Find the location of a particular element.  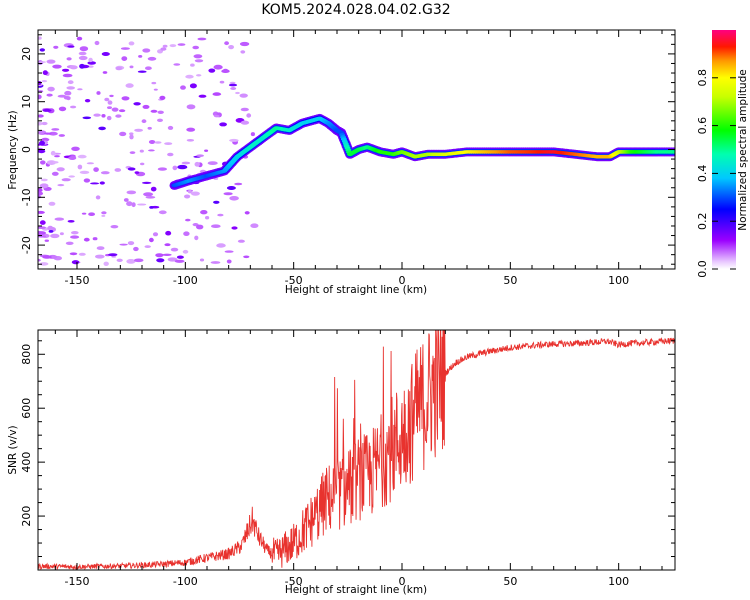

y-tick-label: 10 is located at coordinates (26, 102).